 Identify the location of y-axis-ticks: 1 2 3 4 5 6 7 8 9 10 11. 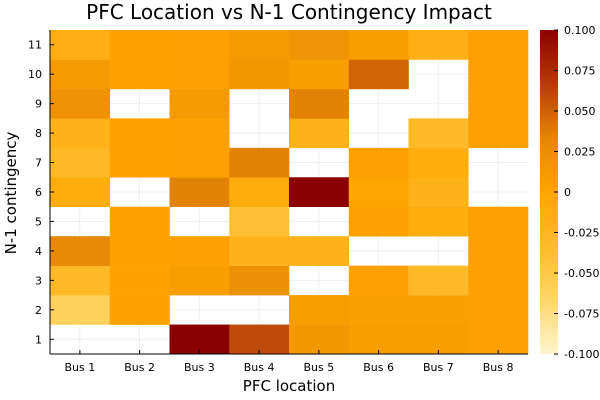
(41, 192).